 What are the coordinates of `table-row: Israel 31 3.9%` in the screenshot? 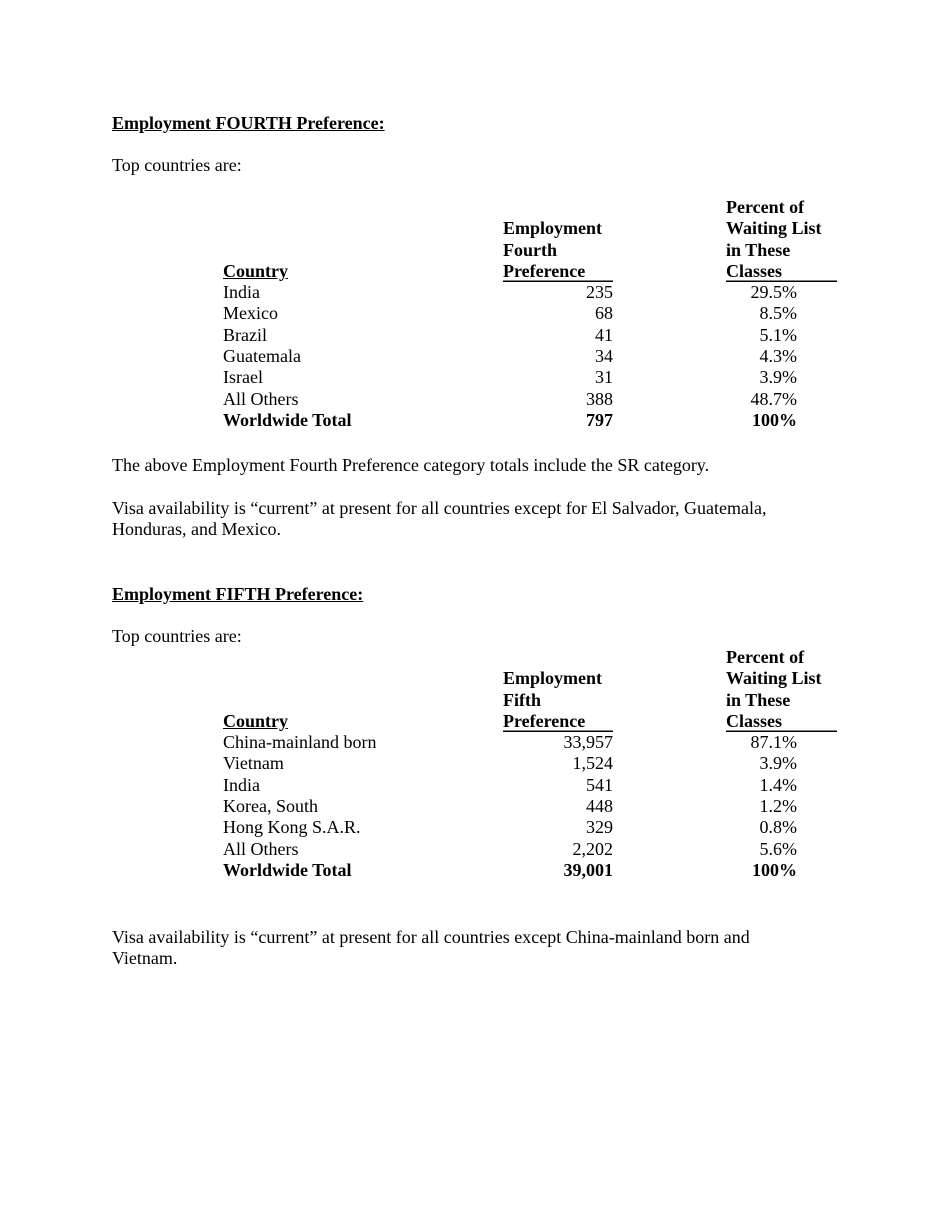 It's located at (530, 377).